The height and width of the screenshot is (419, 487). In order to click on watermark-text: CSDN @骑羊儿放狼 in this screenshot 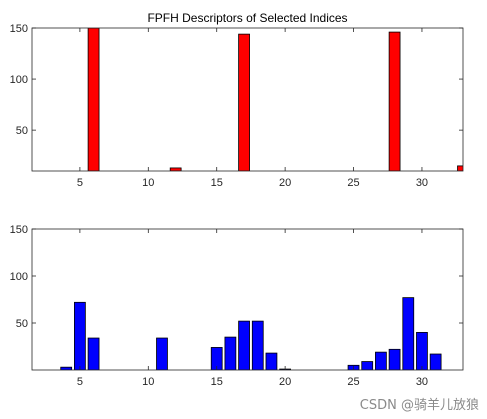, I will do `click(419, 405)`.